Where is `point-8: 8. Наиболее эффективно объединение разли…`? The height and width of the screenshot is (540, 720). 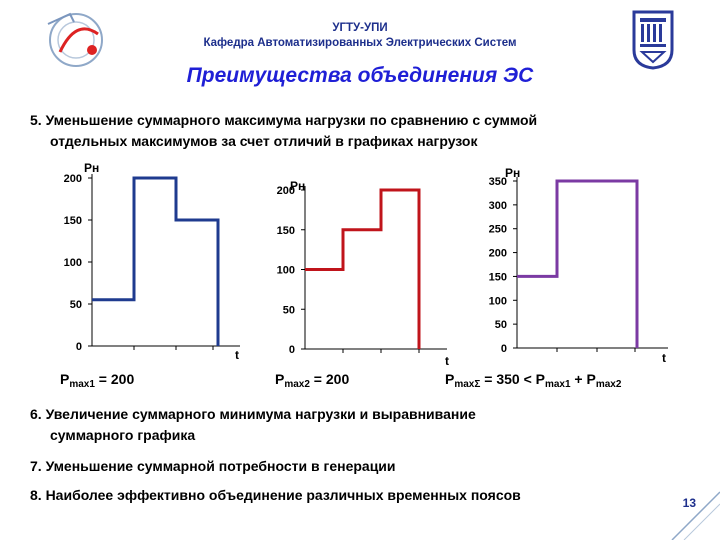 point-8: 8. Наиболее эффективно объединение разли… is located at coordinates (275, 495).